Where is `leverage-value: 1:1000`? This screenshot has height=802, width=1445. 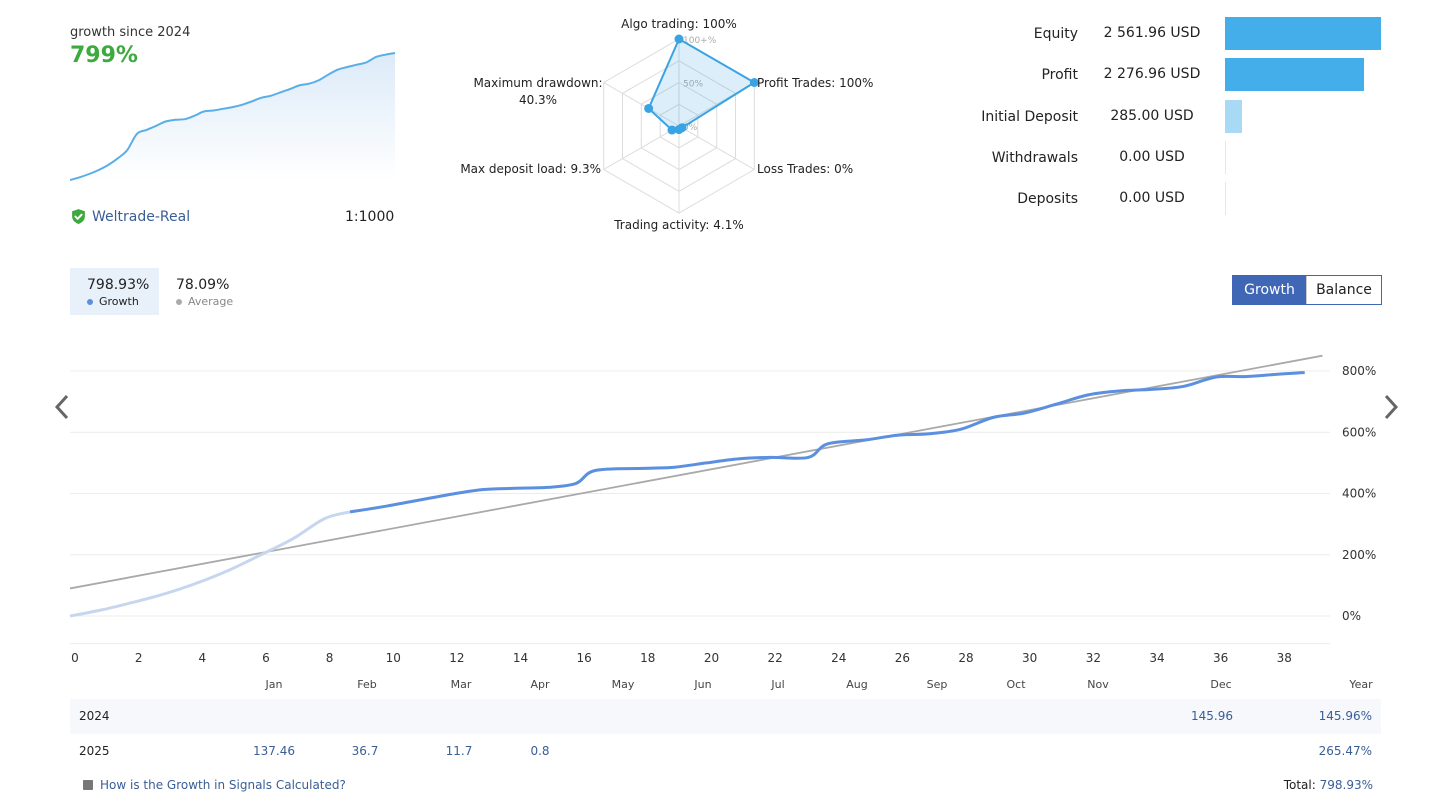 leverage-value: 1:1000 is located at coordinates (370, 217).